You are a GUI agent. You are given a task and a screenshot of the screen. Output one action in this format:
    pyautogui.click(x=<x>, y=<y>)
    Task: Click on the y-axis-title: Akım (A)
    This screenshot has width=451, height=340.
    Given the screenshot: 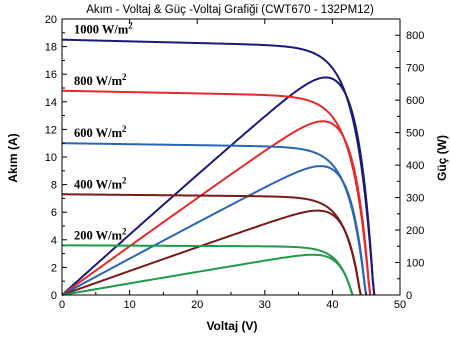 What is the action you would take?
    pyautogui.click(x=13, y=157)
    